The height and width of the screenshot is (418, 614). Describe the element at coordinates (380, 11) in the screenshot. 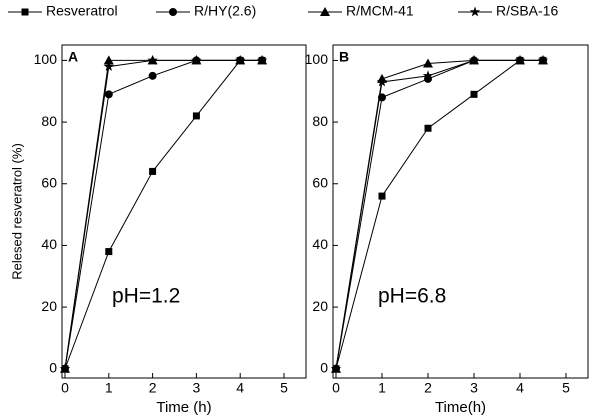

I see `legend-label: R/MCM-41` at that location.